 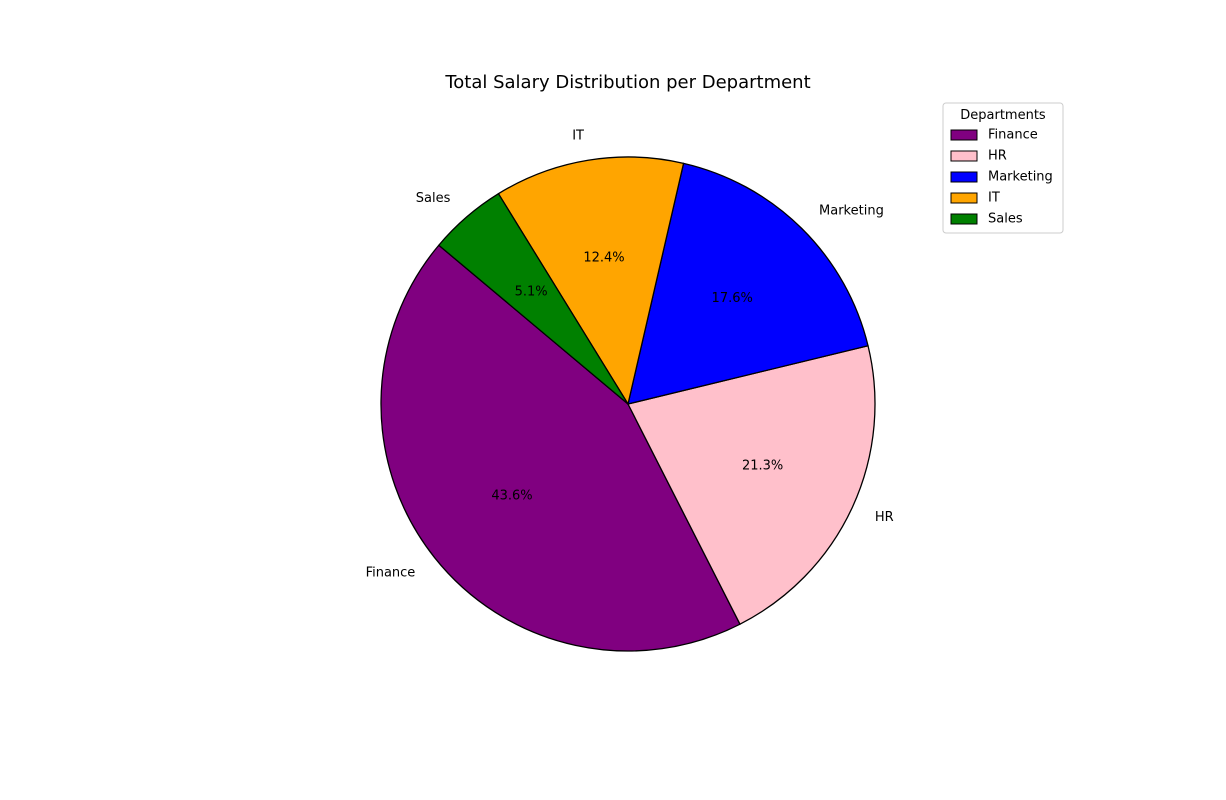 What do you see at coordinates (531, 291) in the screenshot?
I see `percent-label-sales: 5.1%` at bounding box center [531, 291].